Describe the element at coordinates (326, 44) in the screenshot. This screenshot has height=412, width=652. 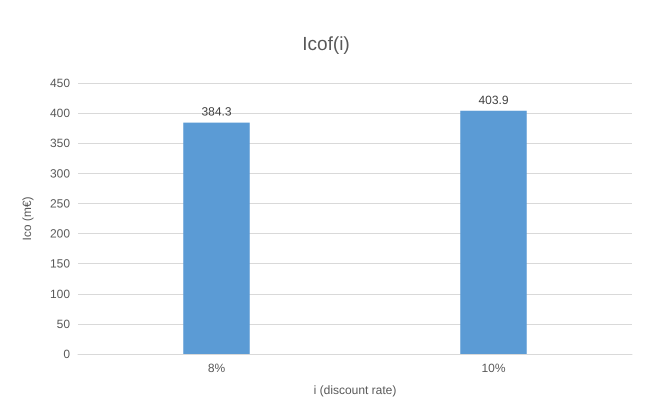
I see `chart-title: Icof(i)` at that location.